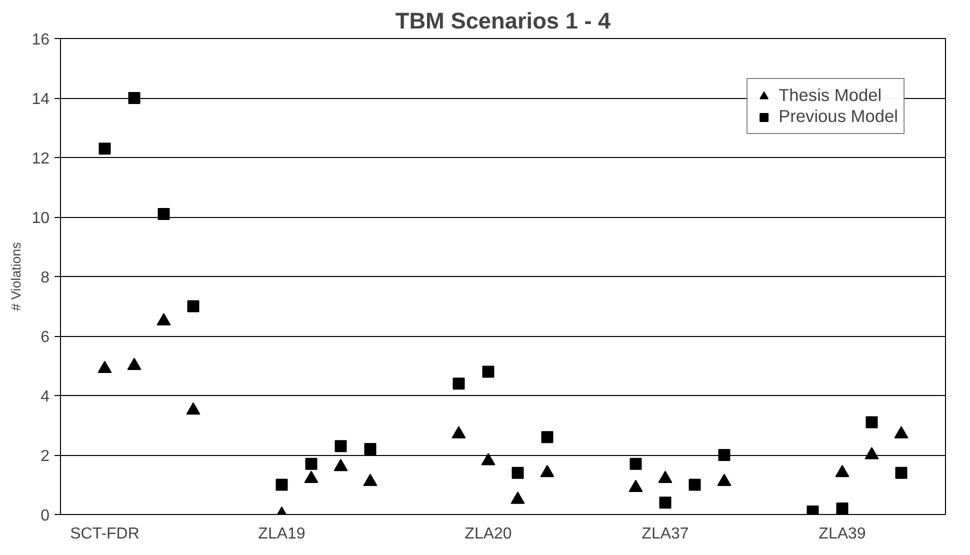 The image size is (970, 555). What do you see at coordinates (488, 534) in the screenshot?
I see `x-tick-label: ZLA20` at bounding box center [488, 534].